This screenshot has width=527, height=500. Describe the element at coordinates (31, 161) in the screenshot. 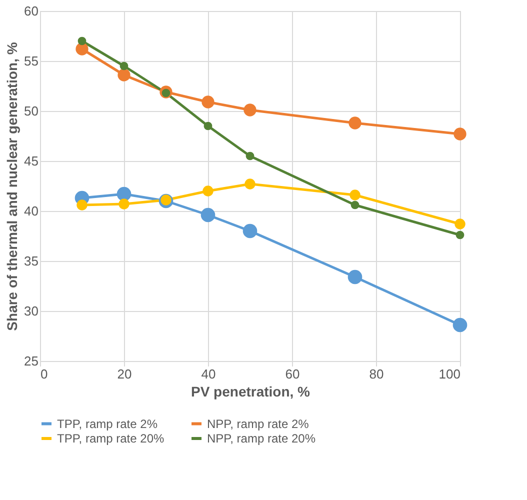

I see `y-tick-label: 45` at that location.